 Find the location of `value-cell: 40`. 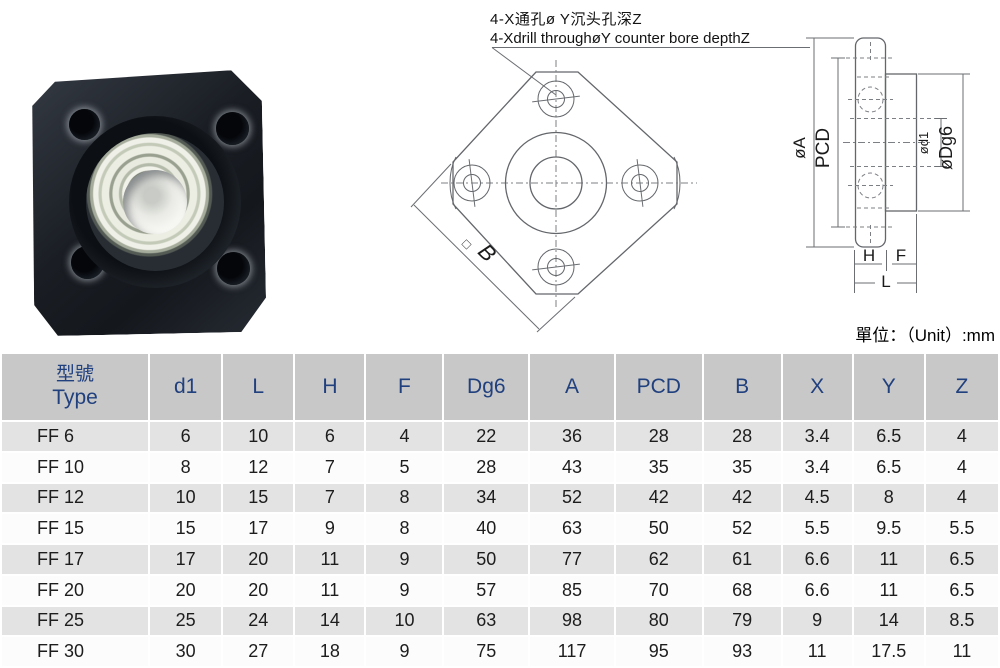

value-cell: 40 is located at coordinates (486, 528).